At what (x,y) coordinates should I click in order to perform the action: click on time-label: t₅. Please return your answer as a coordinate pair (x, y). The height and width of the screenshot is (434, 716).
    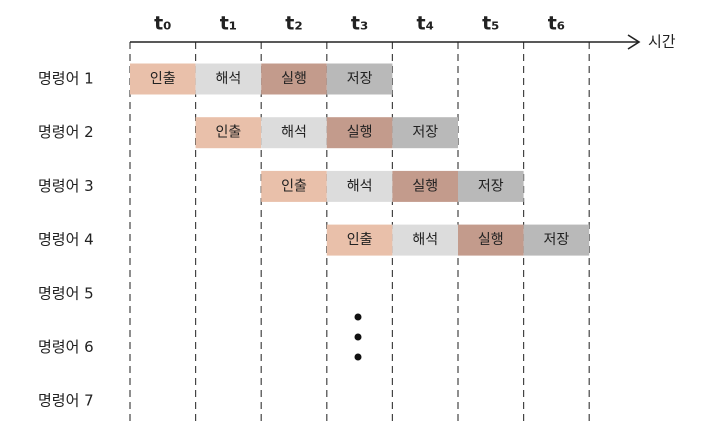
    Looking at the image, I should click on (490, 24).